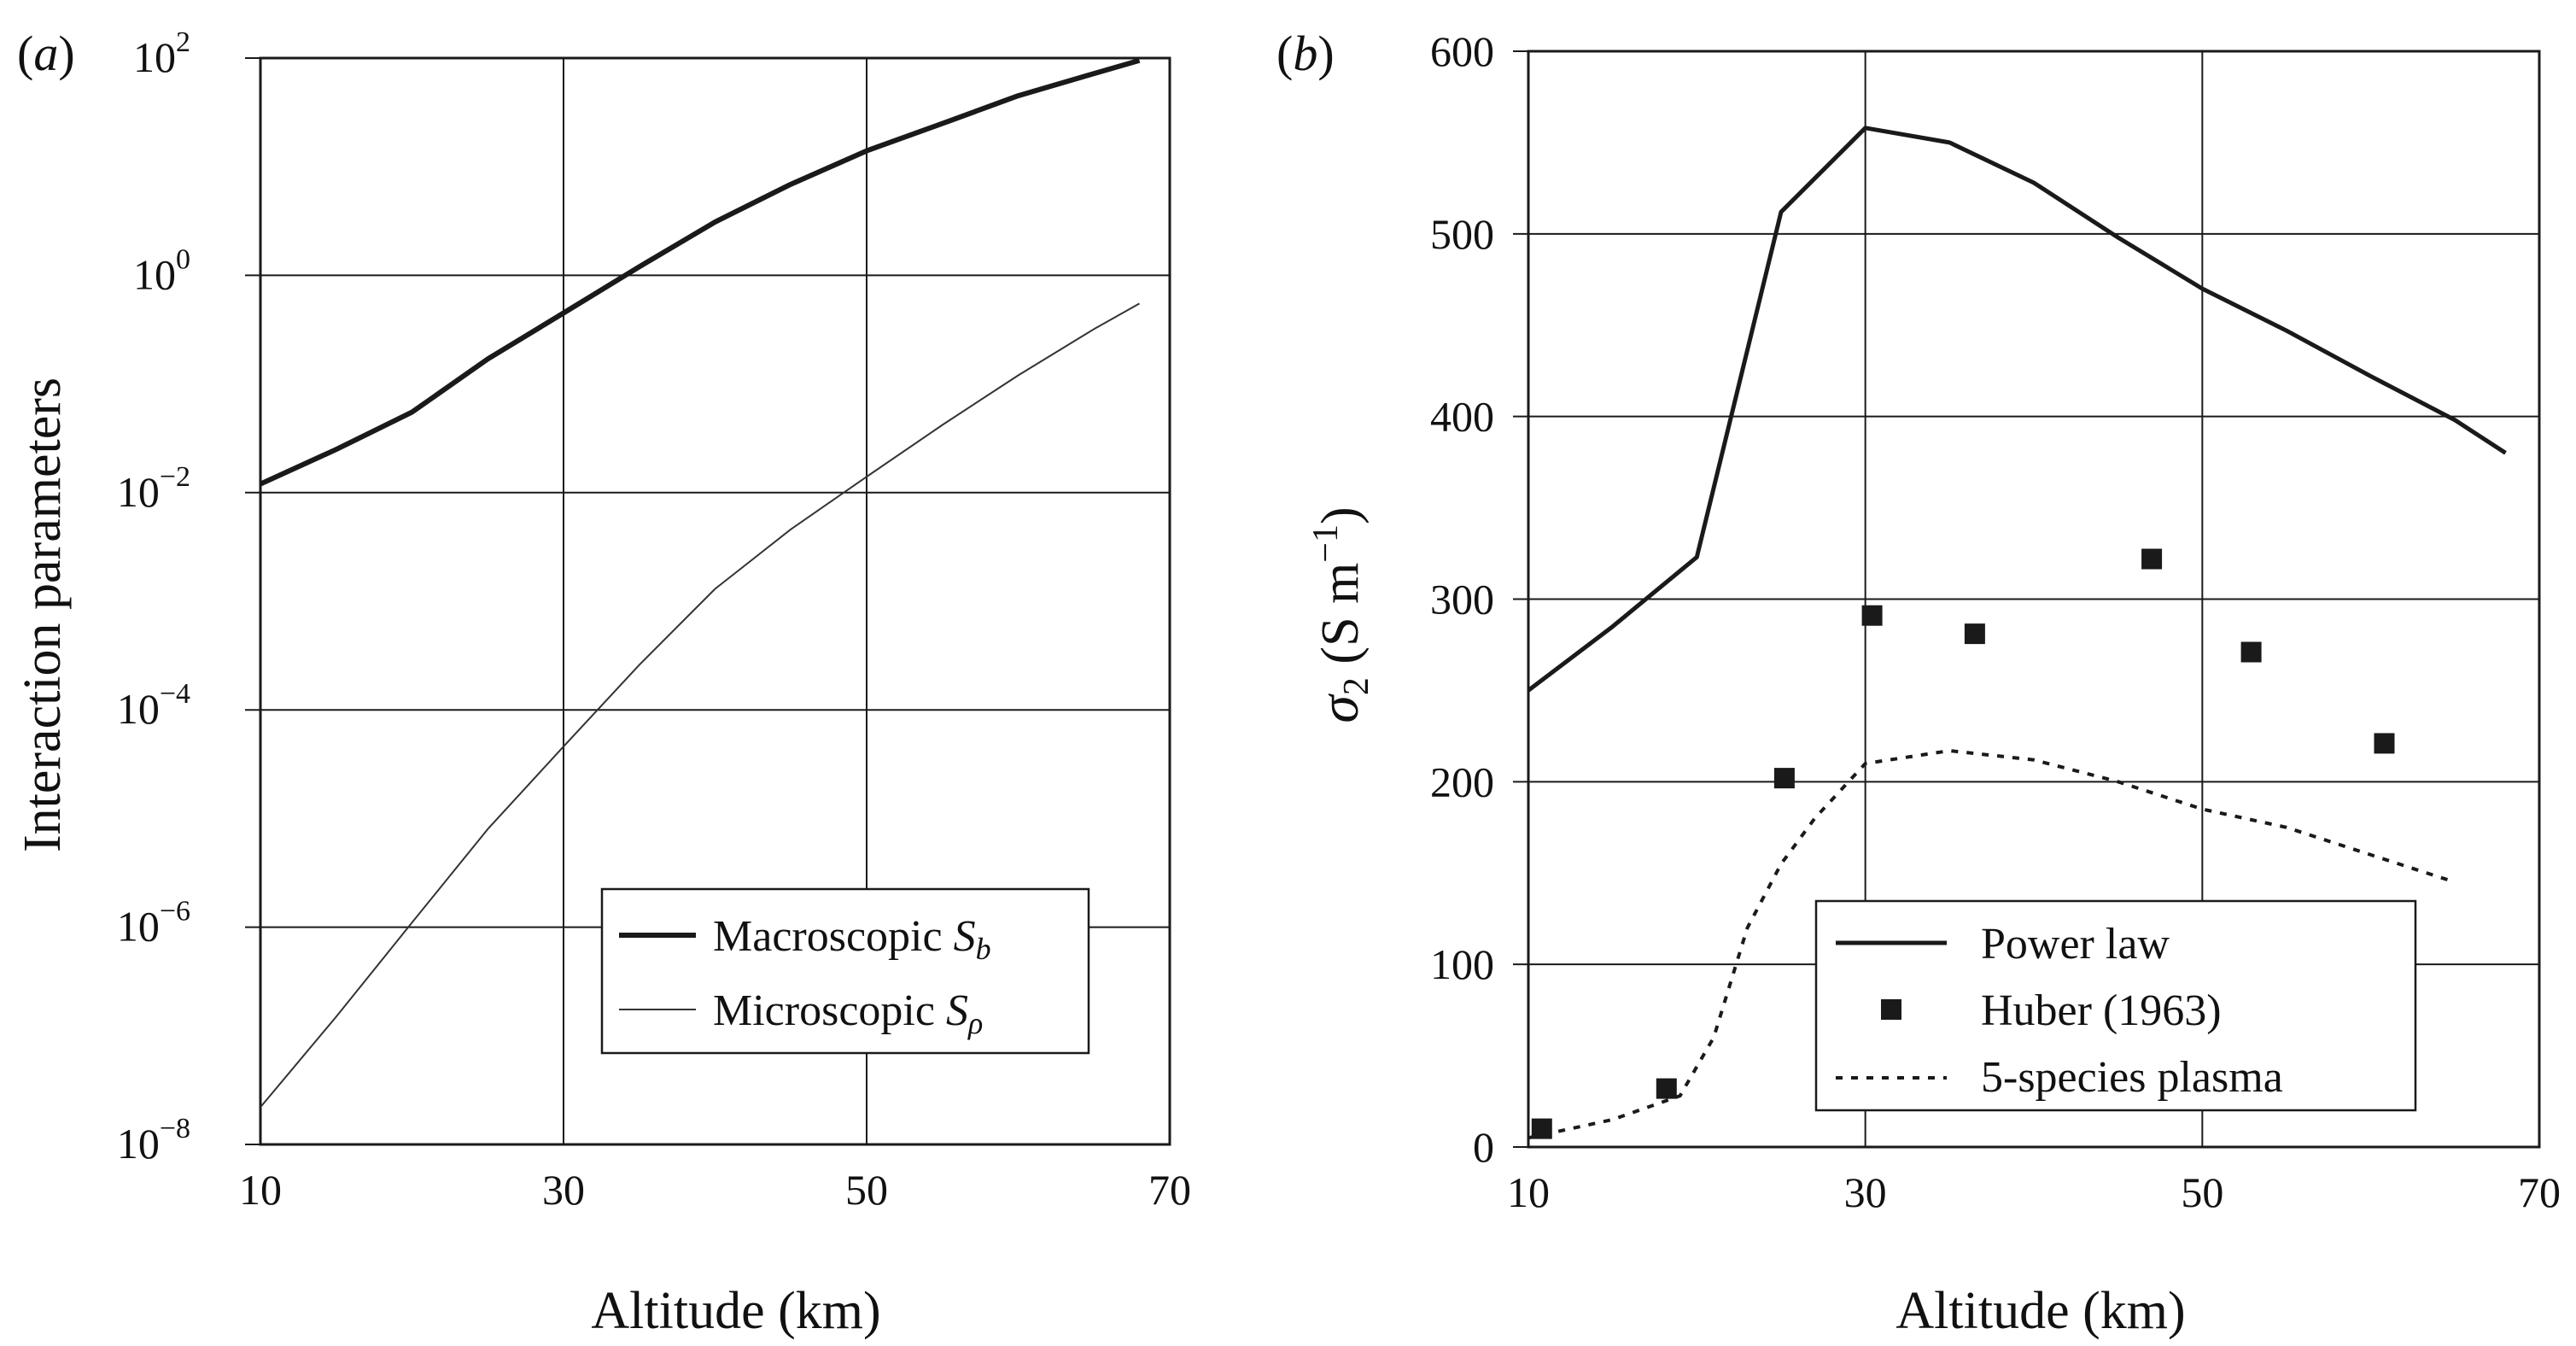 This screenshot has width=2576, height=1346. Describe the element at coordinates (1305, 54) in the screenshot. I see `panel-b-label: (b)` at that location.